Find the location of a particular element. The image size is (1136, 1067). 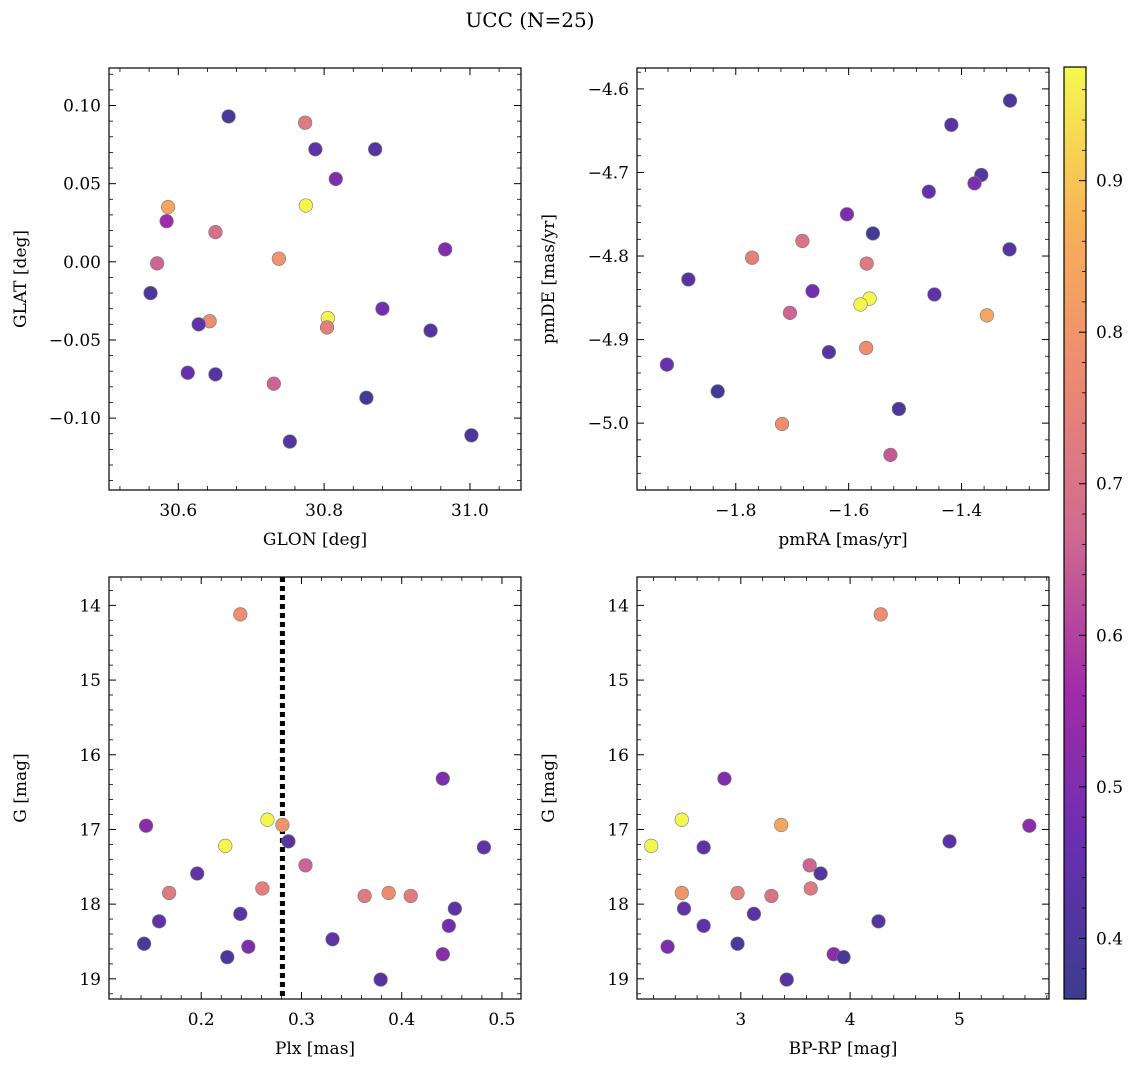

x-tick-label: −1.4 is located at coordinates (961, 511).